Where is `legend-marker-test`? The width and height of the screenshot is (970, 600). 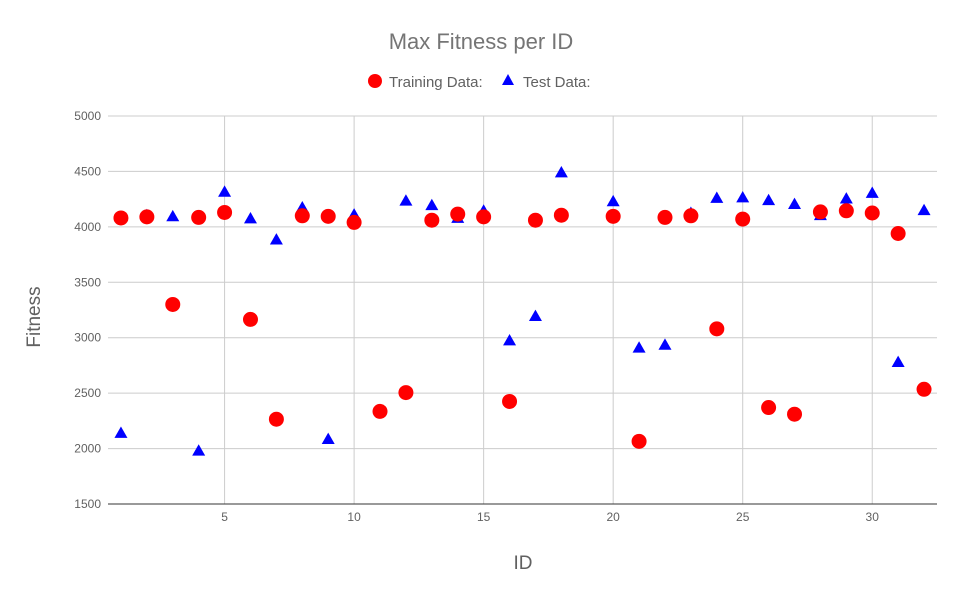 legend-marker-test is located at coordinates (508, 79).